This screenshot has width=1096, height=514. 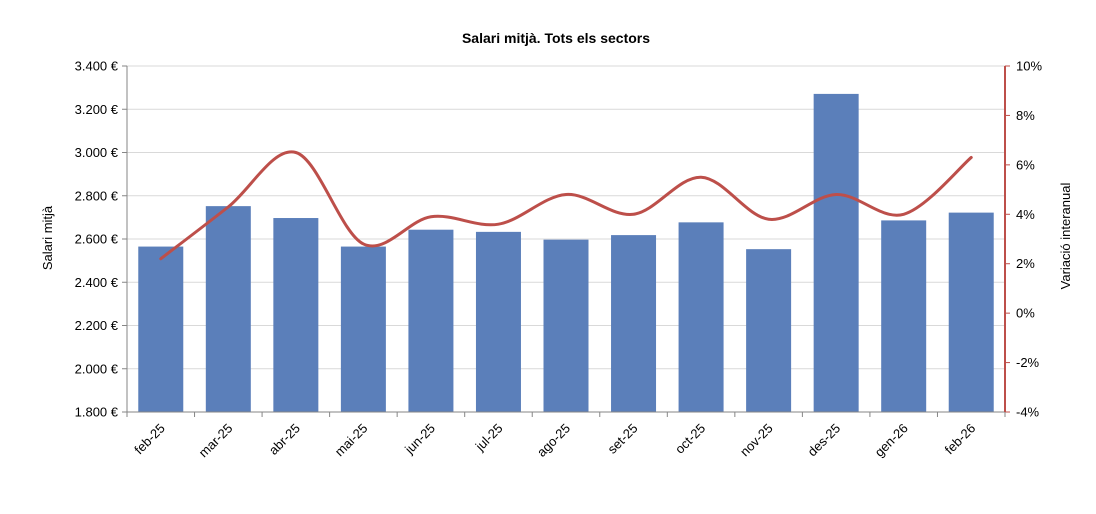 What do you see at coordinates (97, 109) in the screenshot?
I see `y-tick-label: 3.200 €` at bounding box center [97, 109].